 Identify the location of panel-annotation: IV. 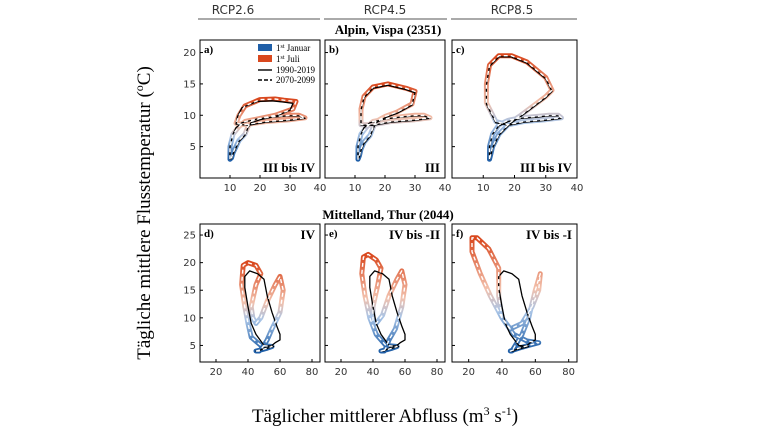
(308, 234).